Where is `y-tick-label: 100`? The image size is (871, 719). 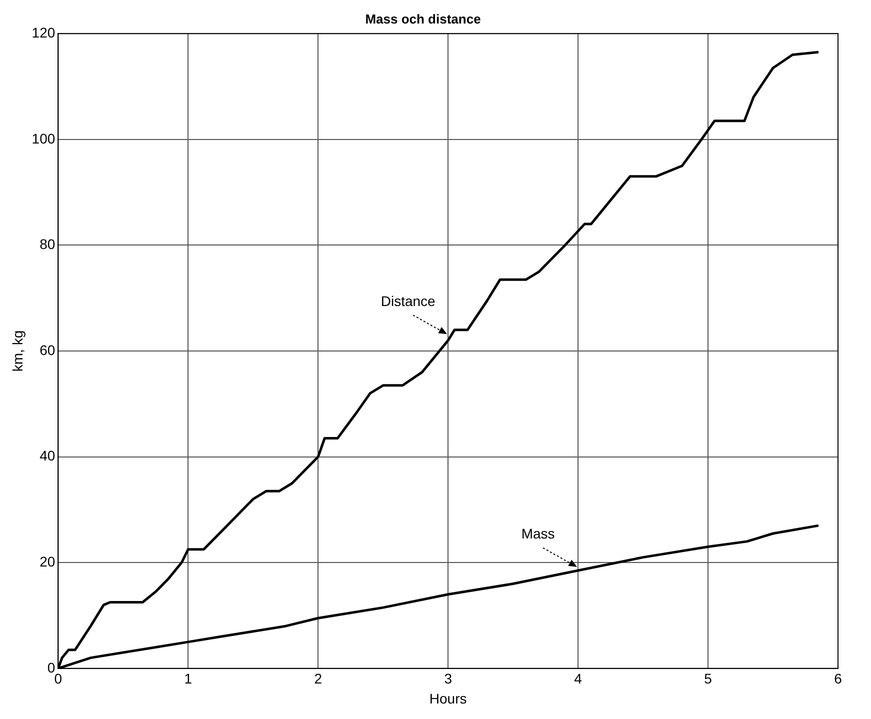 y-tick-label: 100 is located at coordinates (44, 138).